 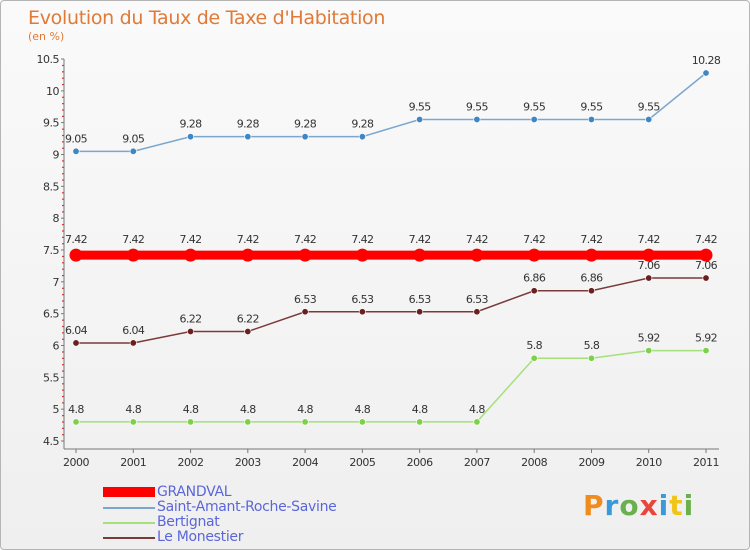 I want to click on legend-item-bertignat: Bertignat, so click(x=259, y=522).